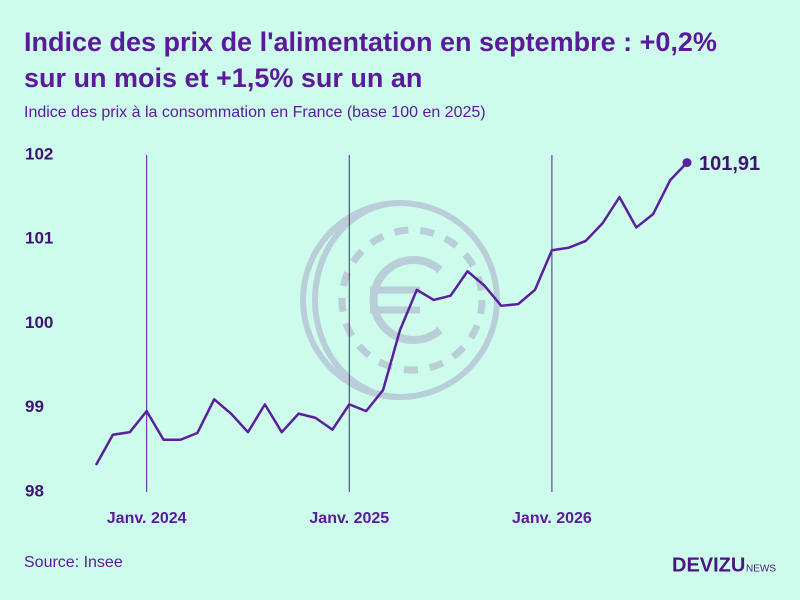 The height and width of the screenshot is (600, 800). Describe the element at coordinates (147, 518) in the screenshot. I see `x-tick-label: Janv. 2024` at that location.